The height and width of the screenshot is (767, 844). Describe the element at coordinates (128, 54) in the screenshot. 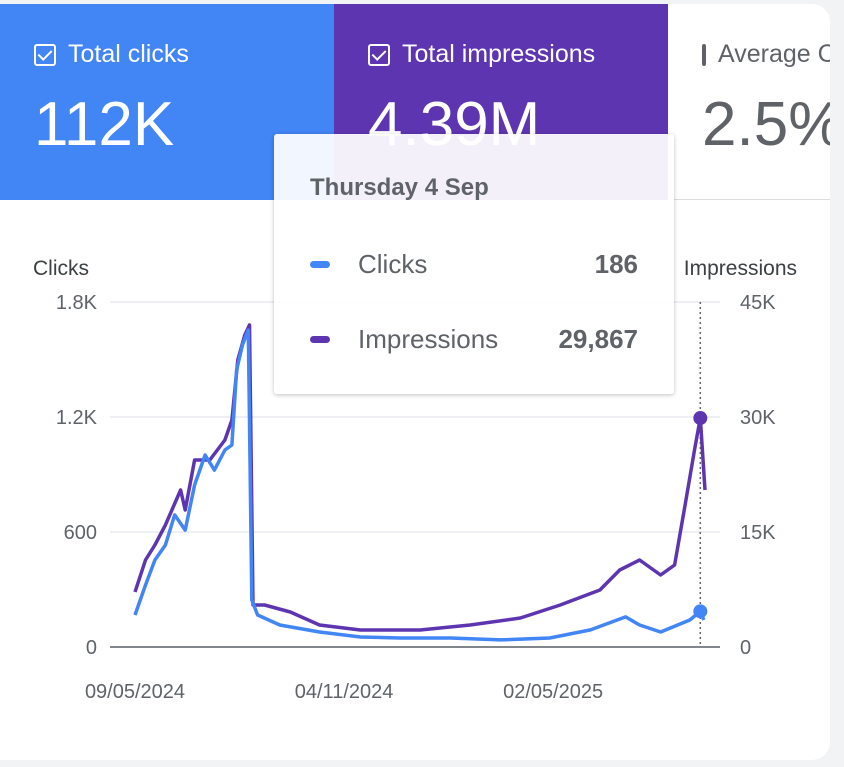

I see `tile-label: Total clicks` at that location.